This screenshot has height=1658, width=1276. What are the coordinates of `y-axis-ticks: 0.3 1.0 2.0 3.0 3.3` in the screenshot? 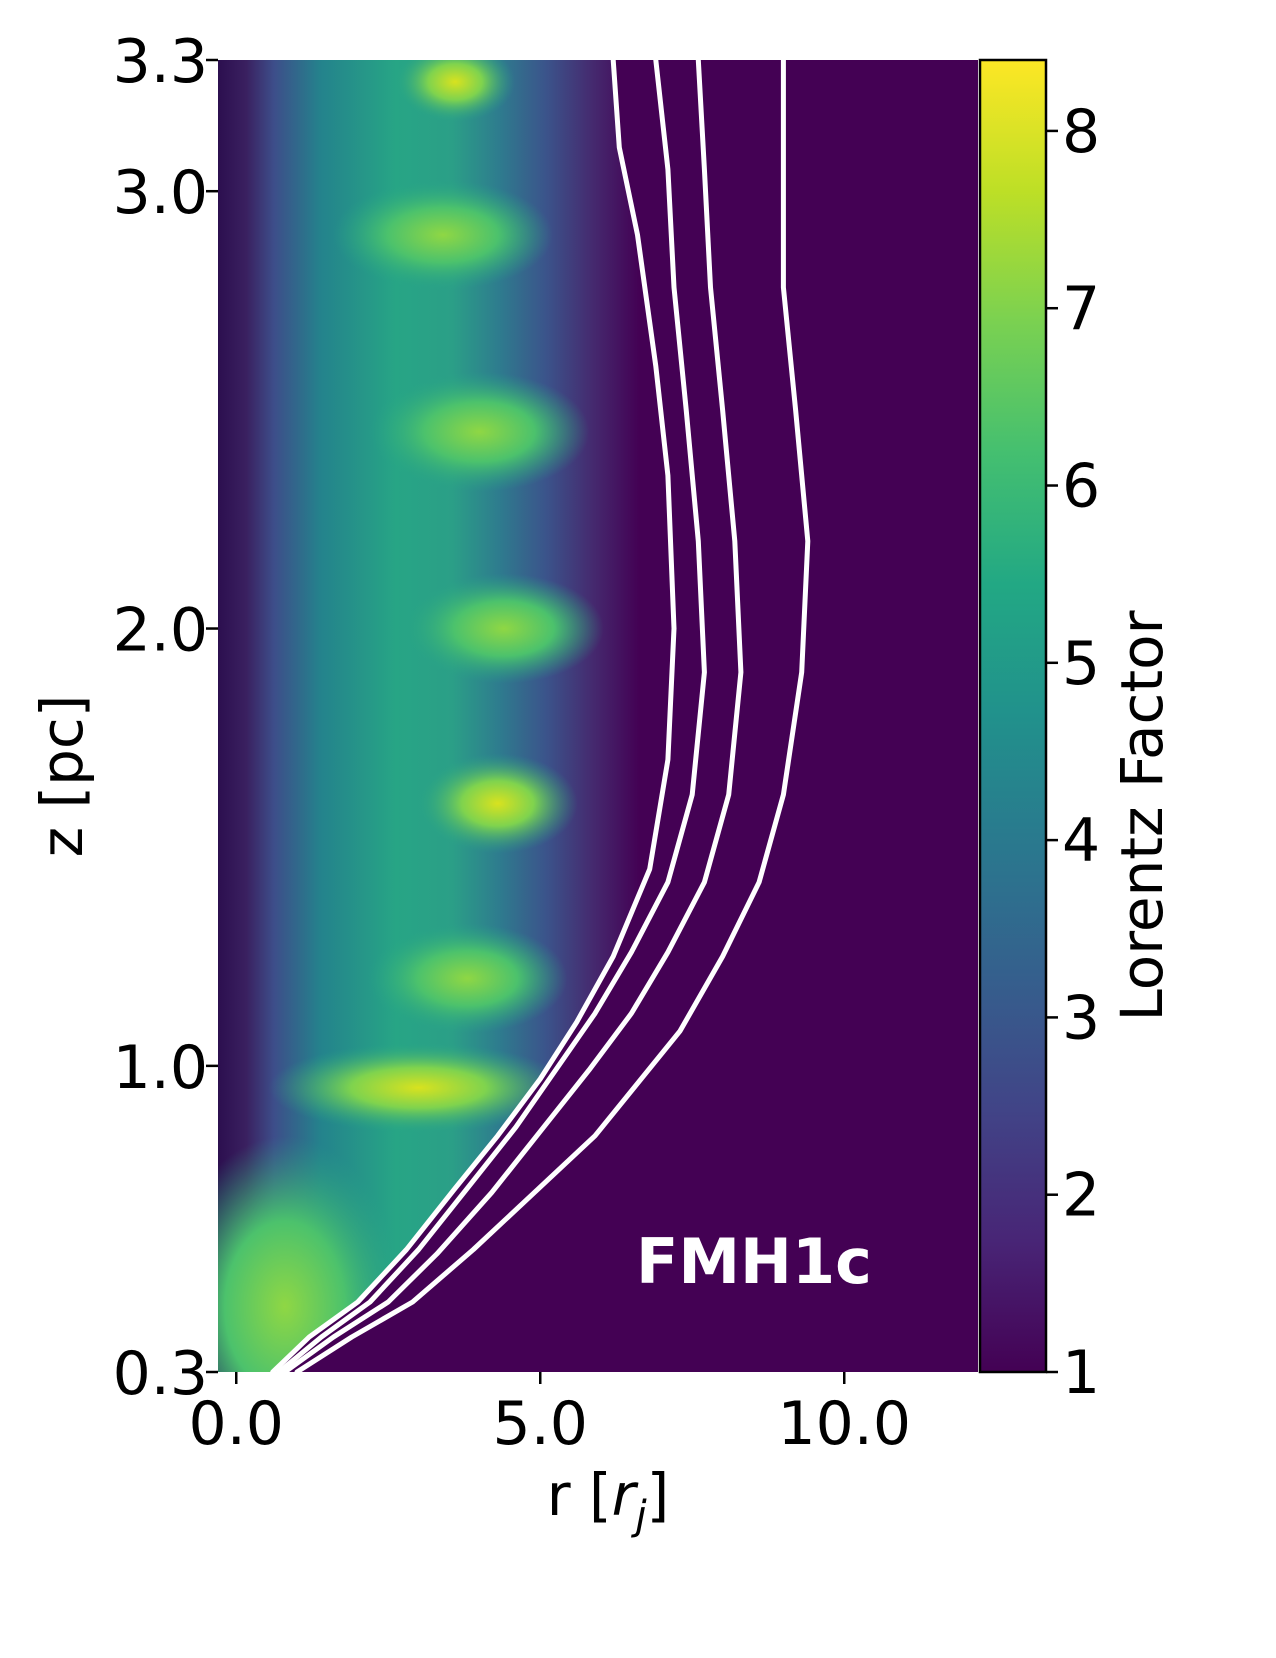 It's located at (165, 718).